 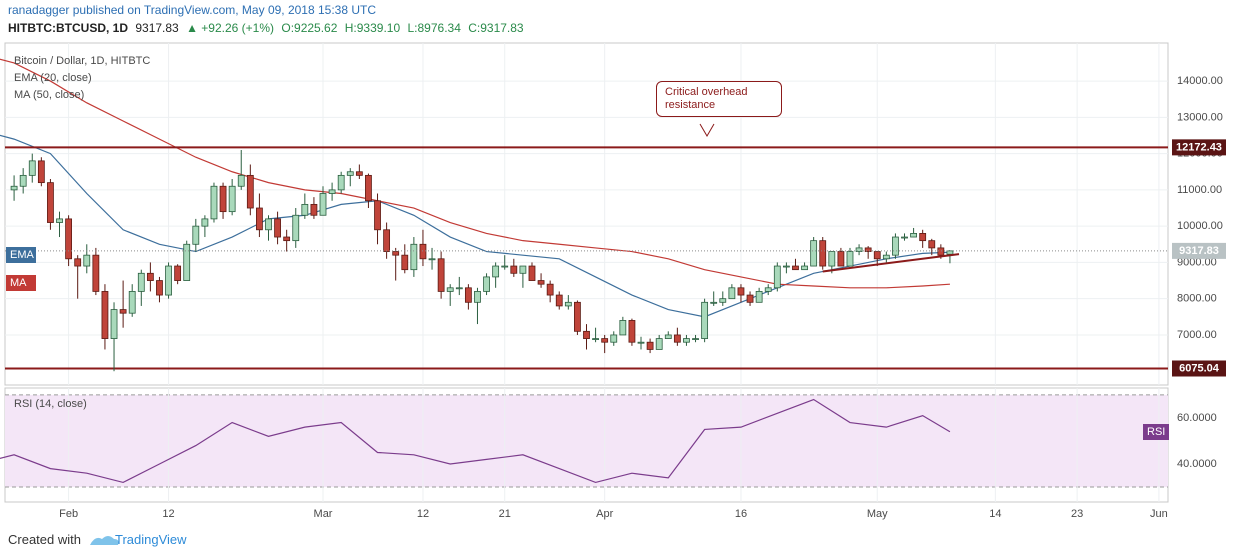 I want to click on rsi-tick-label: 40.0000, so click(x=1197, y=464).